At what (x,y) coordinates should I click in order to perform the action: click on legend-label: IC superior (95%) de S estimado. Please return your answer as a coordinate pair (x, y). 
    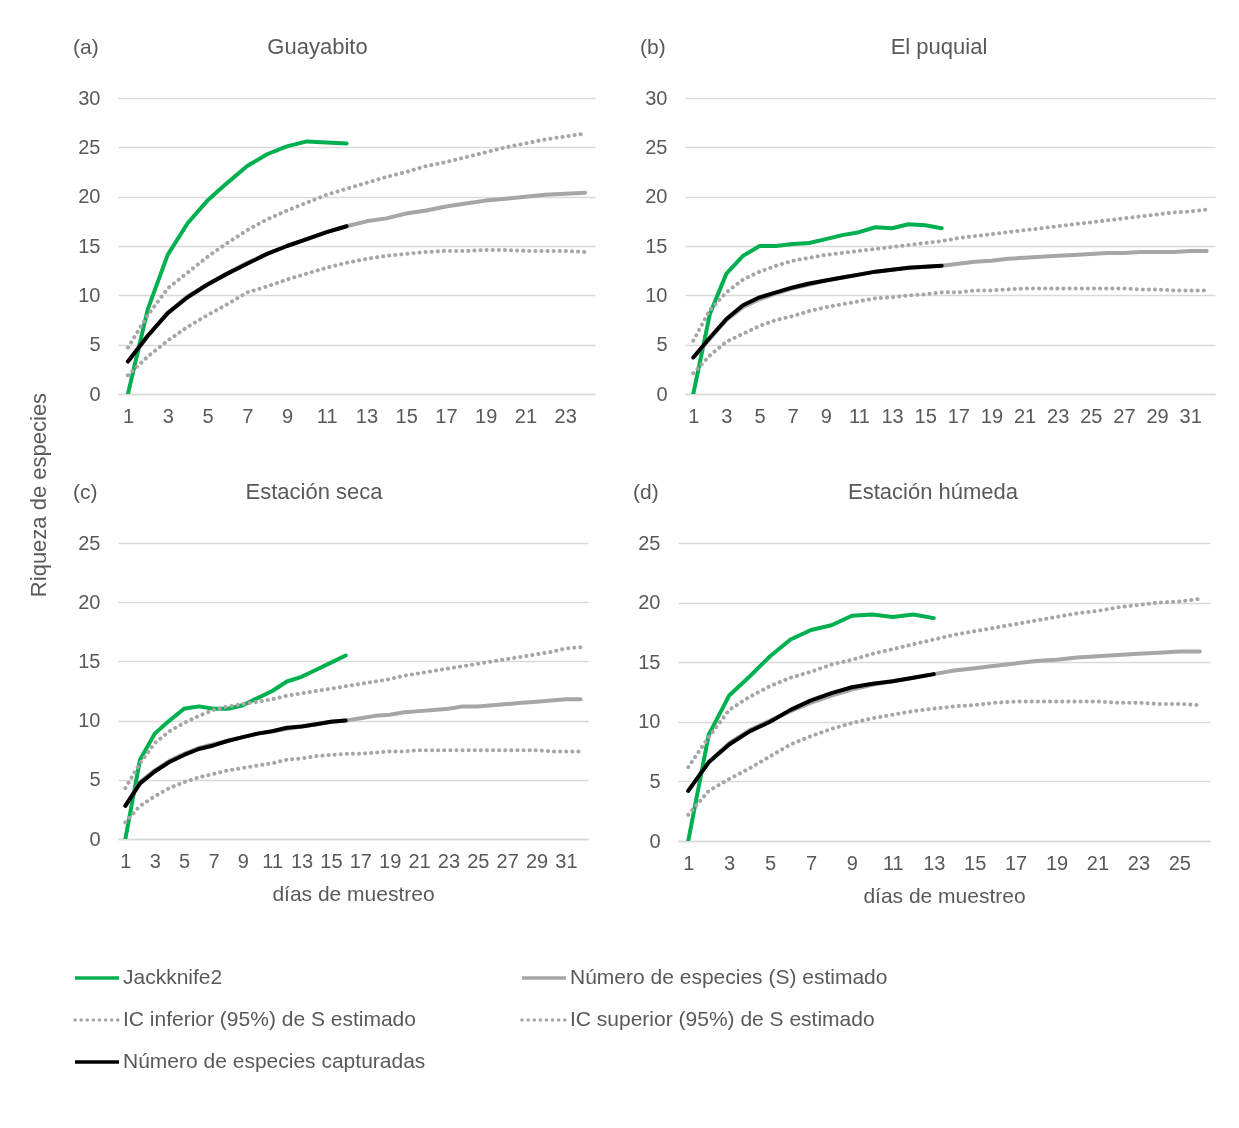
    Looking at the image, I should click on (722, 1018).